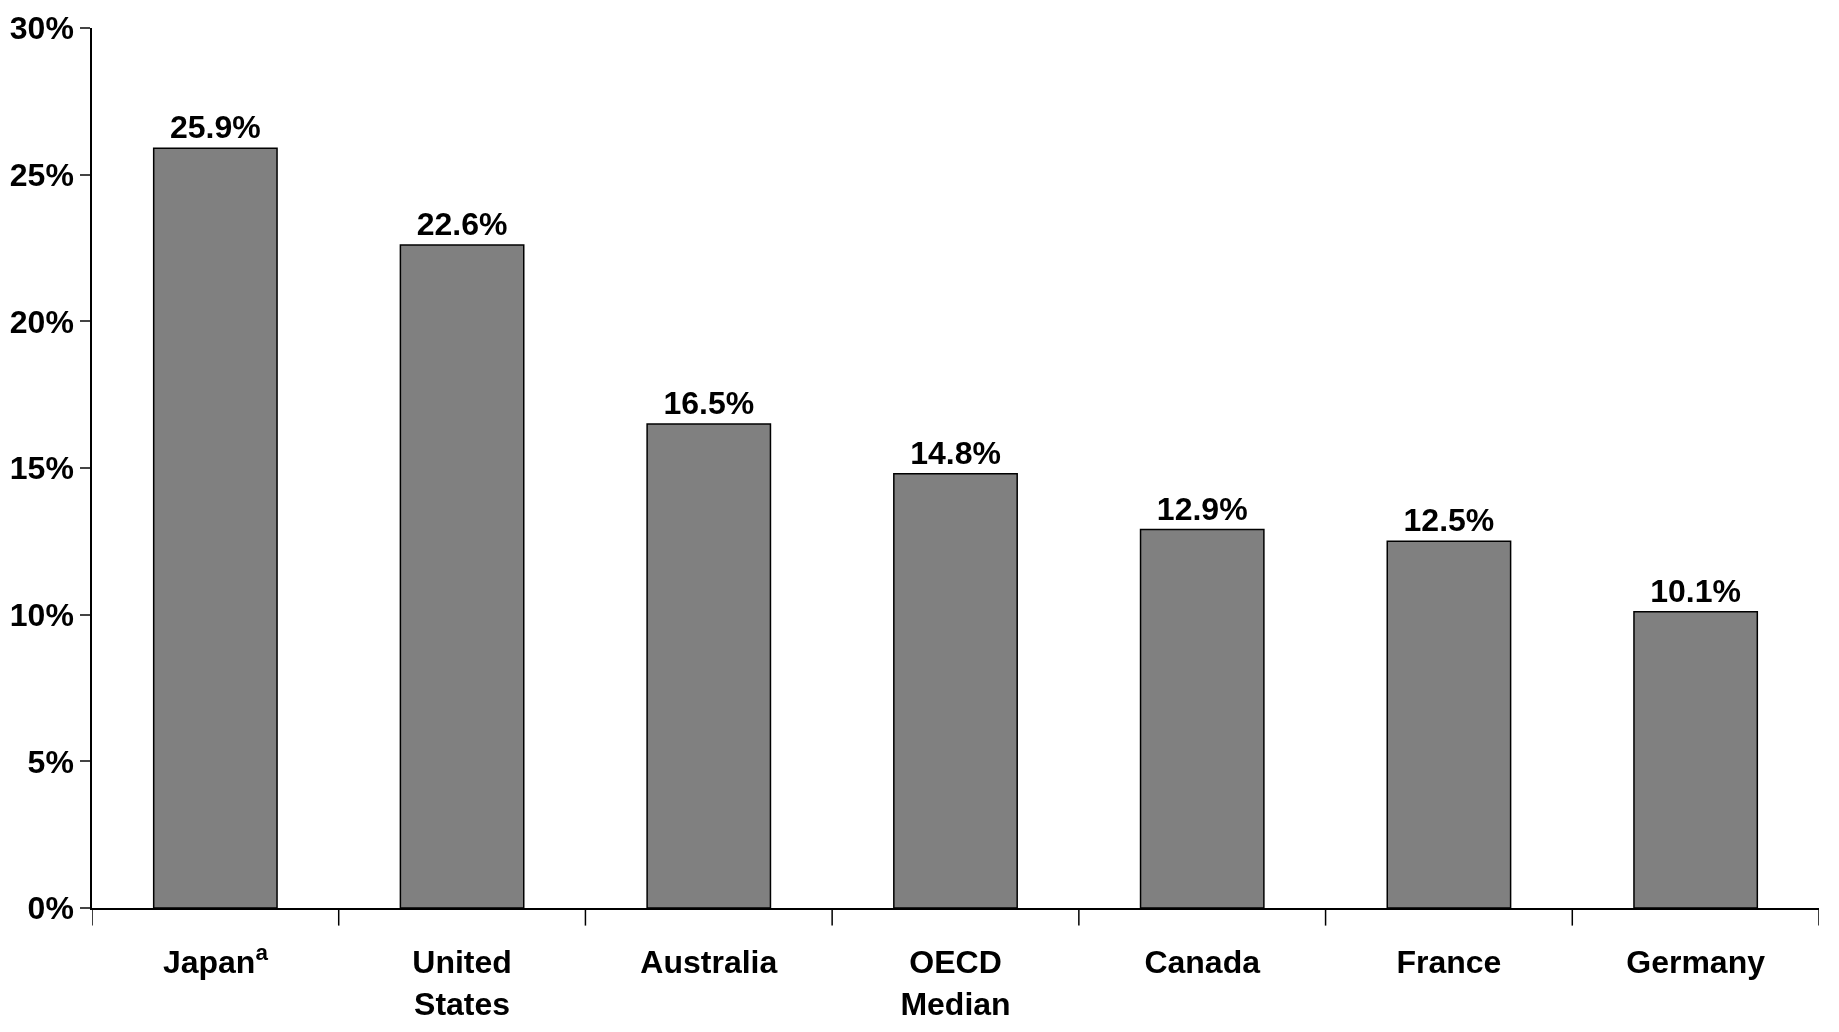 This screenshot has height=1032, width=1839. Describe the element at coordinates (41, 174) in the screenshot. I see `y-tick-label: 25%` at that location.